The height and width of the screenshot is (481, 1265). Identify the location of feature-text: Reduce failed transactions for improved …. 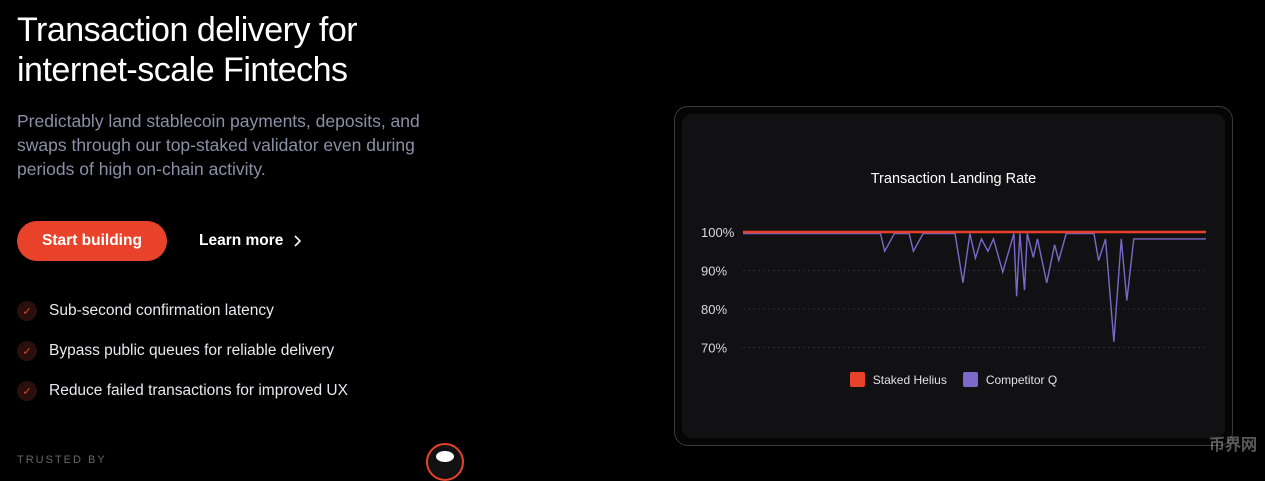
(198, 390).